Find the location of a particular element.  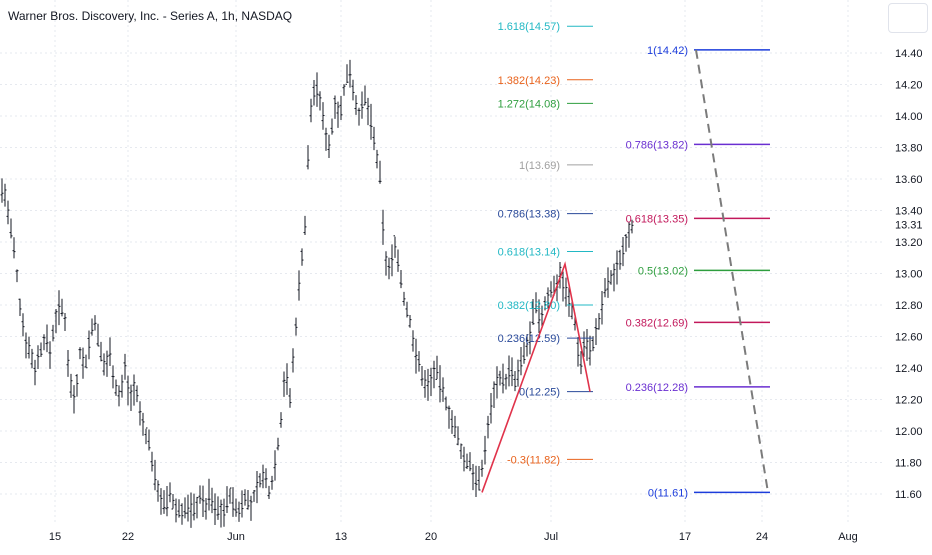

fib-ret-level-label: 0.236(12.28) is located at coordinates (657, 388).